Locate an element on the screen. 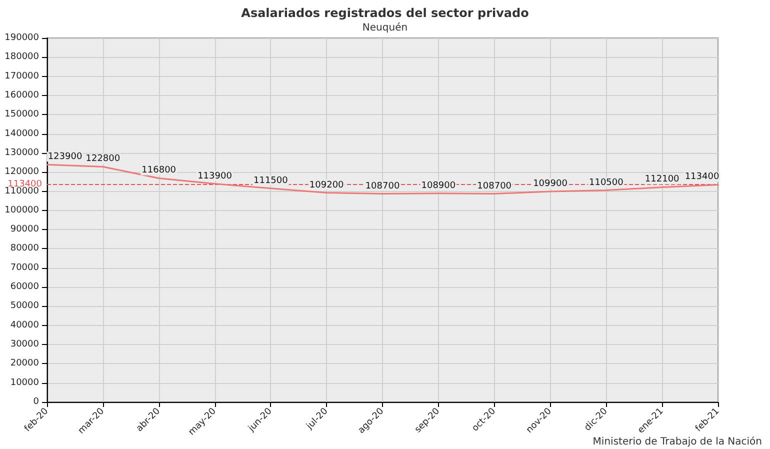 This screenshot has width=770, height=449. y-tick-label: 130000 is located at coordinates (22, 153).